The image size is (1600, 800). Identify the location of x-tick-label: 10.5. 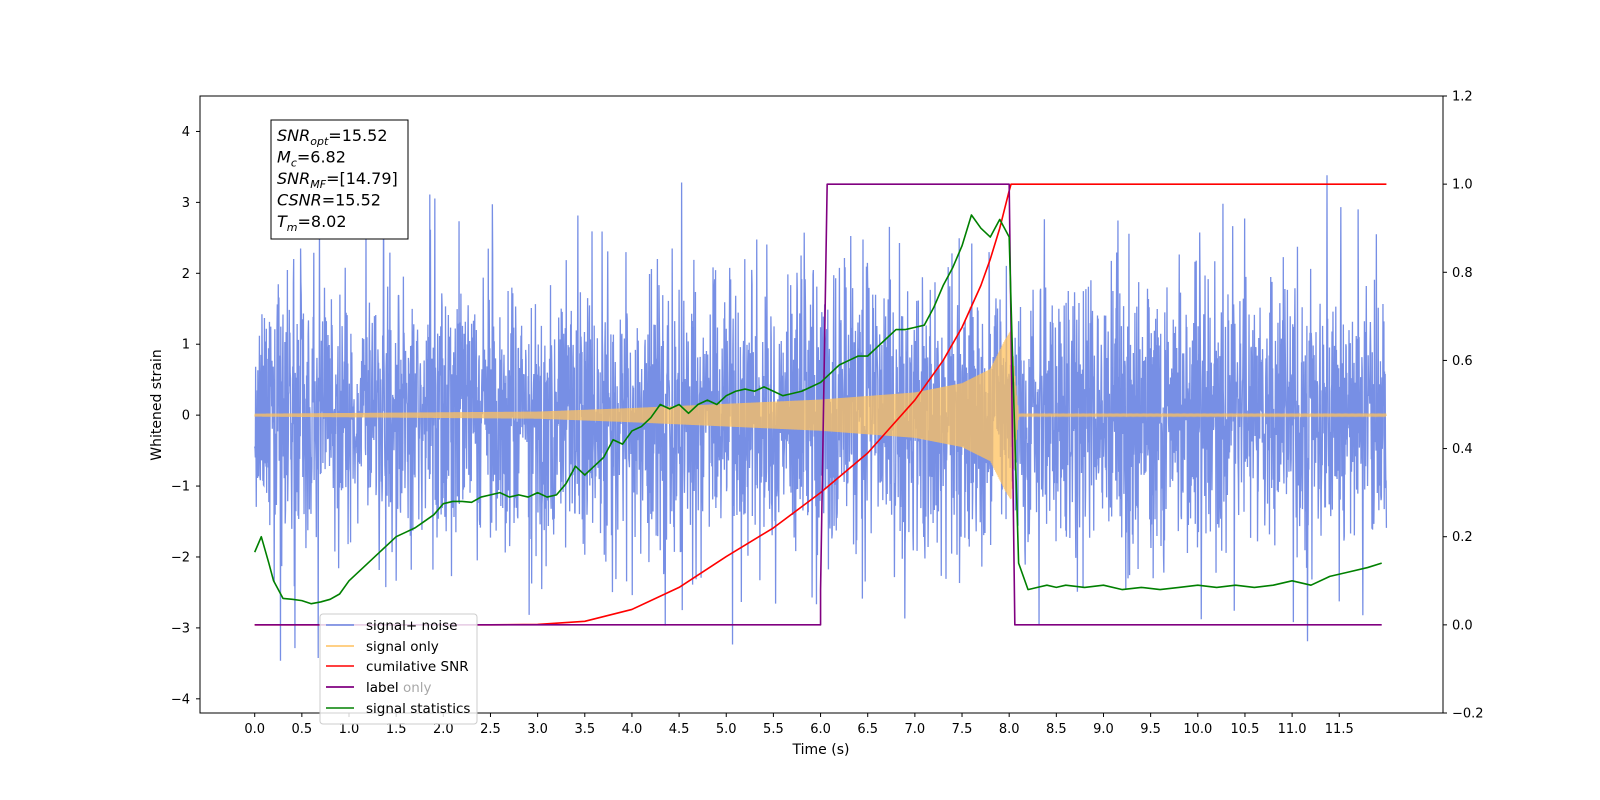
(1244, 729).